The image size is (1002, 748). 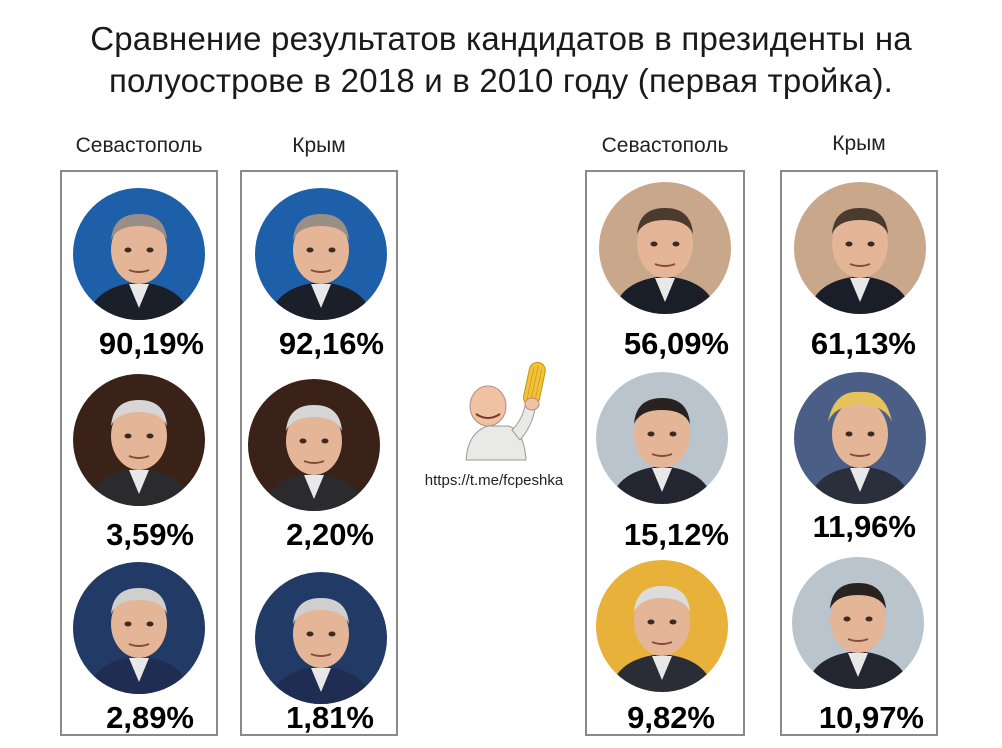 What do you see at coordinates (151, 343) in the screenshot?
I see `vote-percentage: 90,19%` at bounding box center [151, 343].